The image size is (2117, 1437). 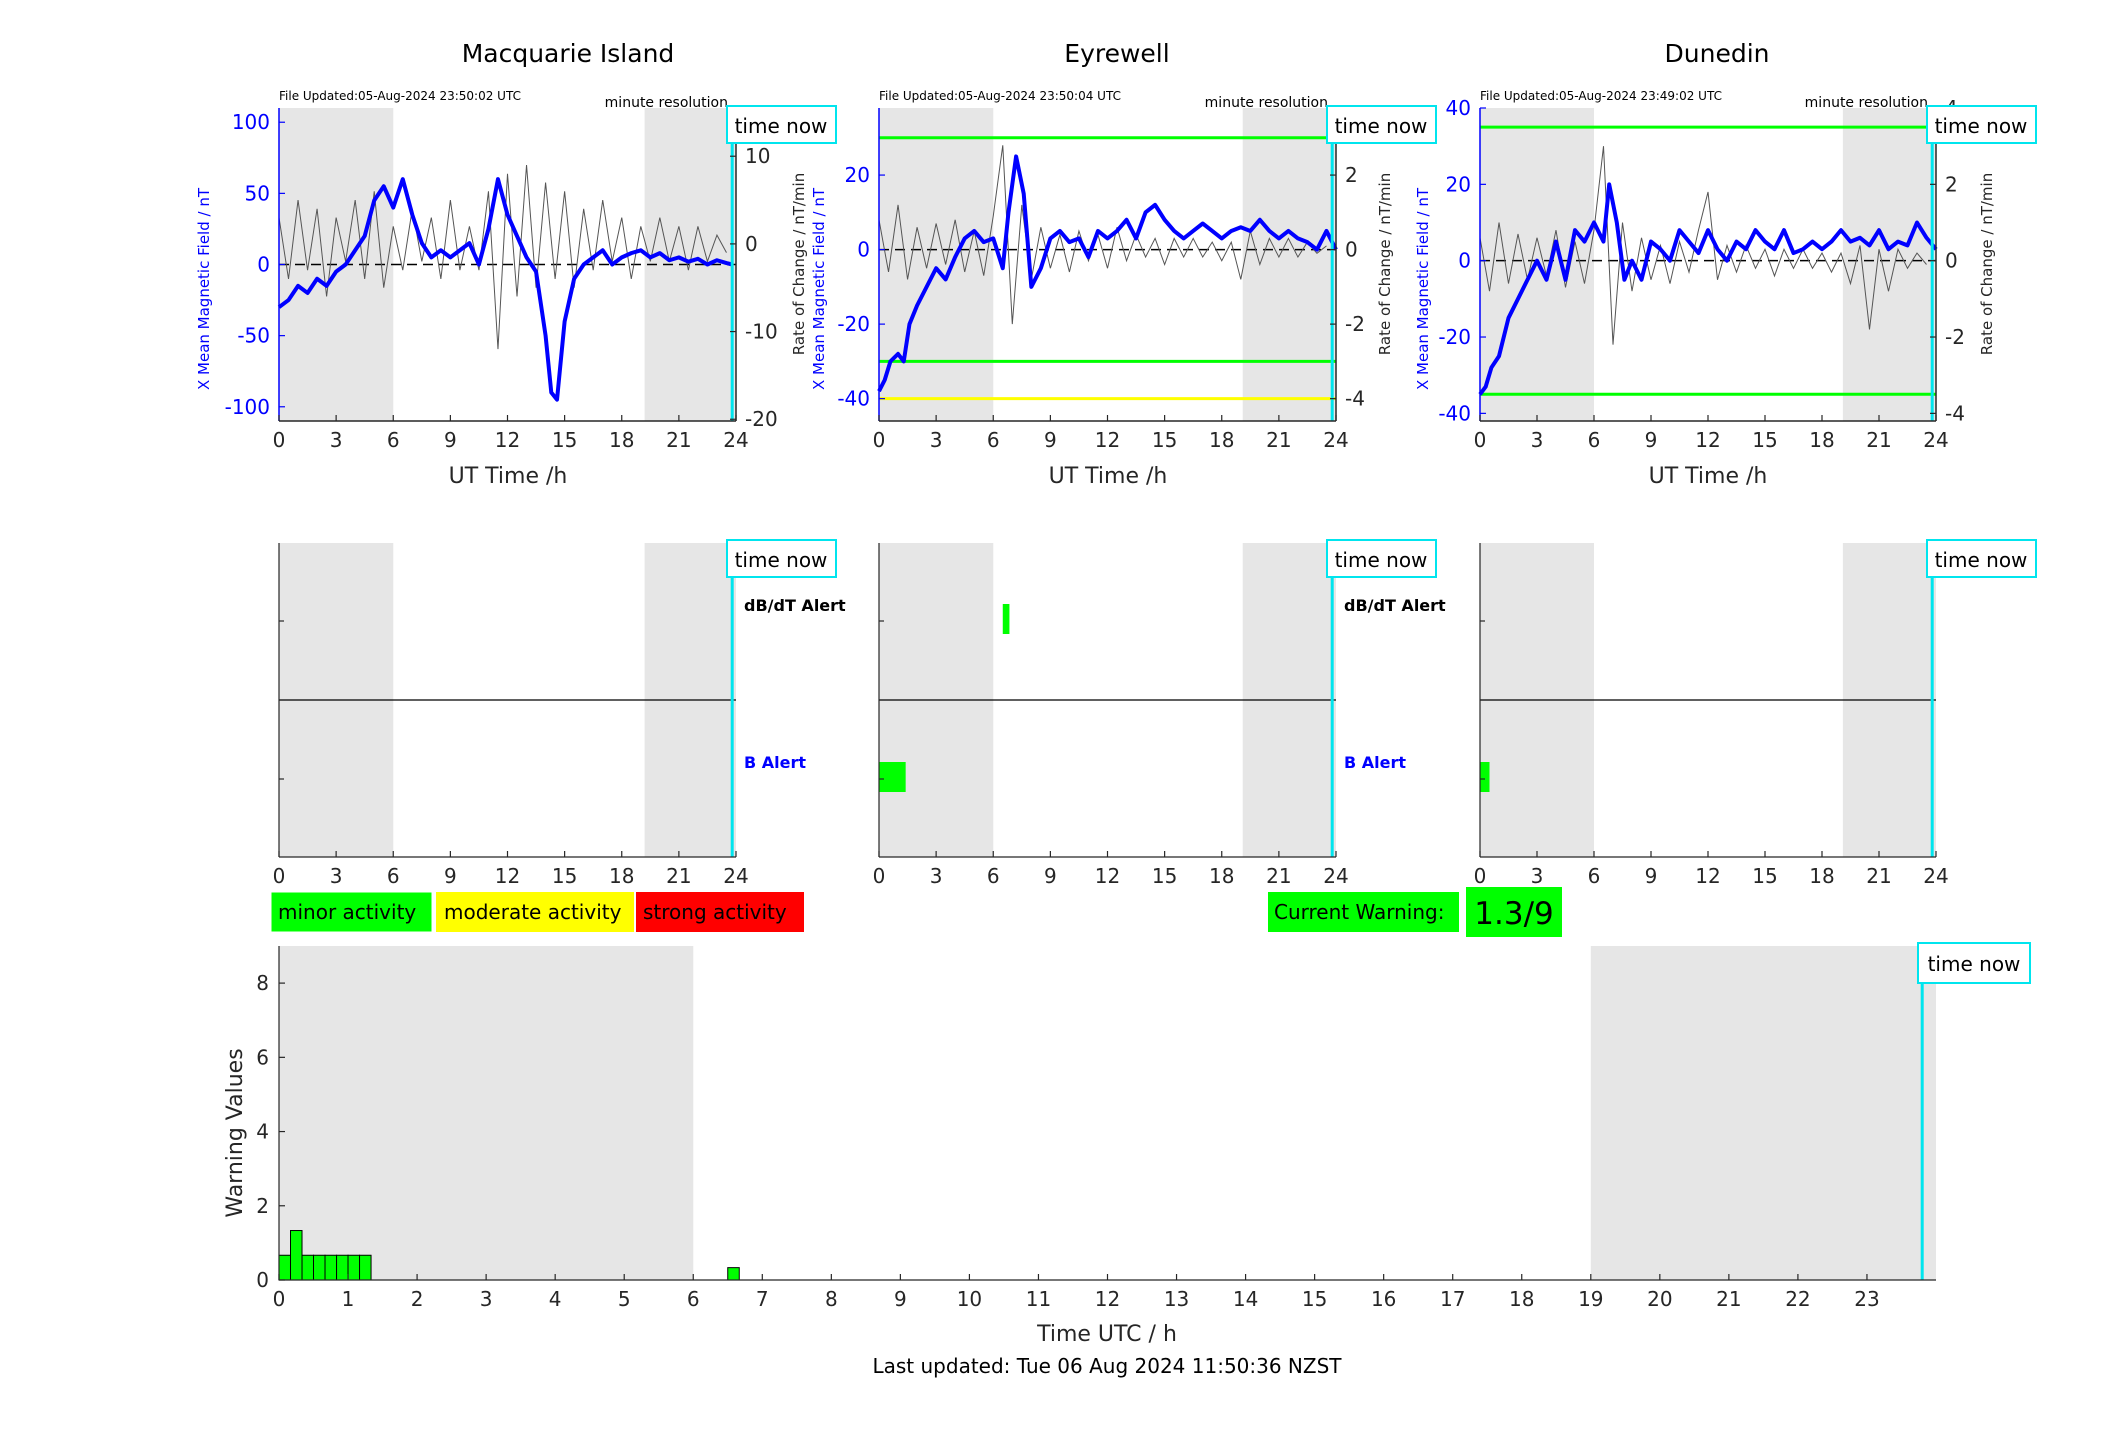 What do you see at coordinates (853, 399) in the screenshot?
I see `y-tick-label: -40` at bounding box center [853, 399].